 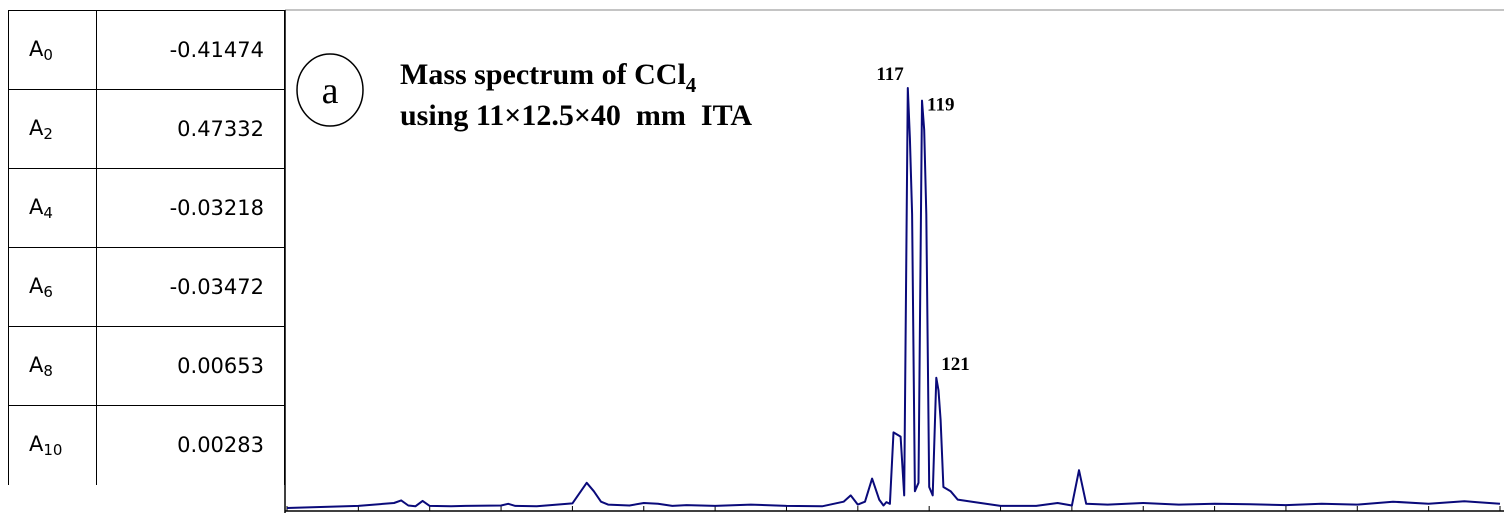 What do you see at coordinates (922, 219) in the screenshot?
I see `peak-labels: 117 119 121` at bounding box center [922, 219].